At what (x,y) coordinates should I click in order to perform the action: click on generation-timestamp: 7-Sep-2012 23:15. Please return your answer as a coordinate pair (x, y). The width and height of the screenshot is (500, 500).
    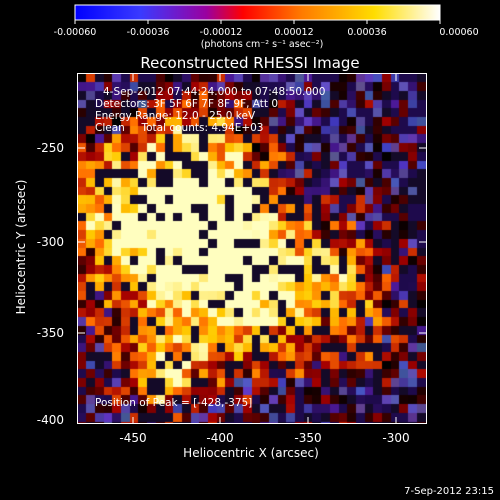
    Looking at the image, I should click on (449, 491).